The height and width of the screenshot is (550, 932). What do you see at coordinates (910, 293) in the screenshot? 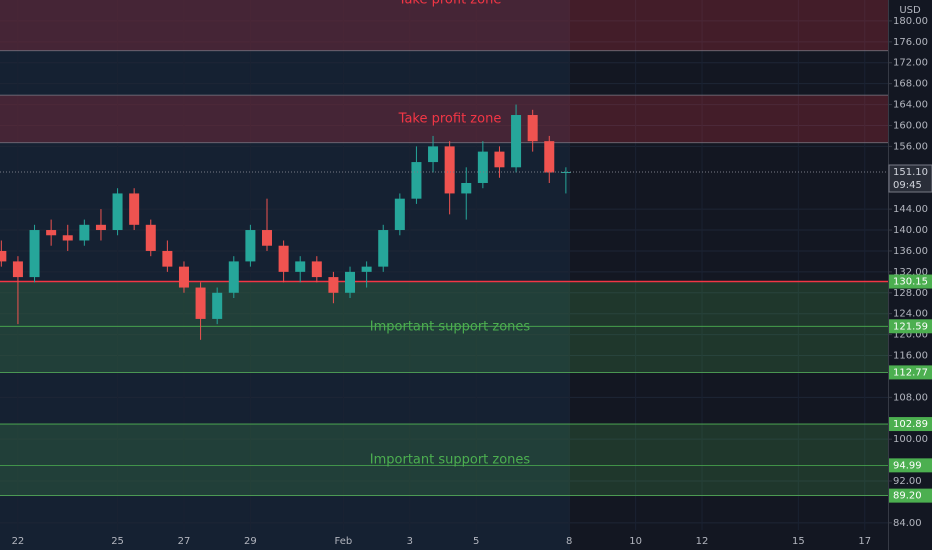
I see `y-tick-label: 128.00` at bounding box center [910, 293].